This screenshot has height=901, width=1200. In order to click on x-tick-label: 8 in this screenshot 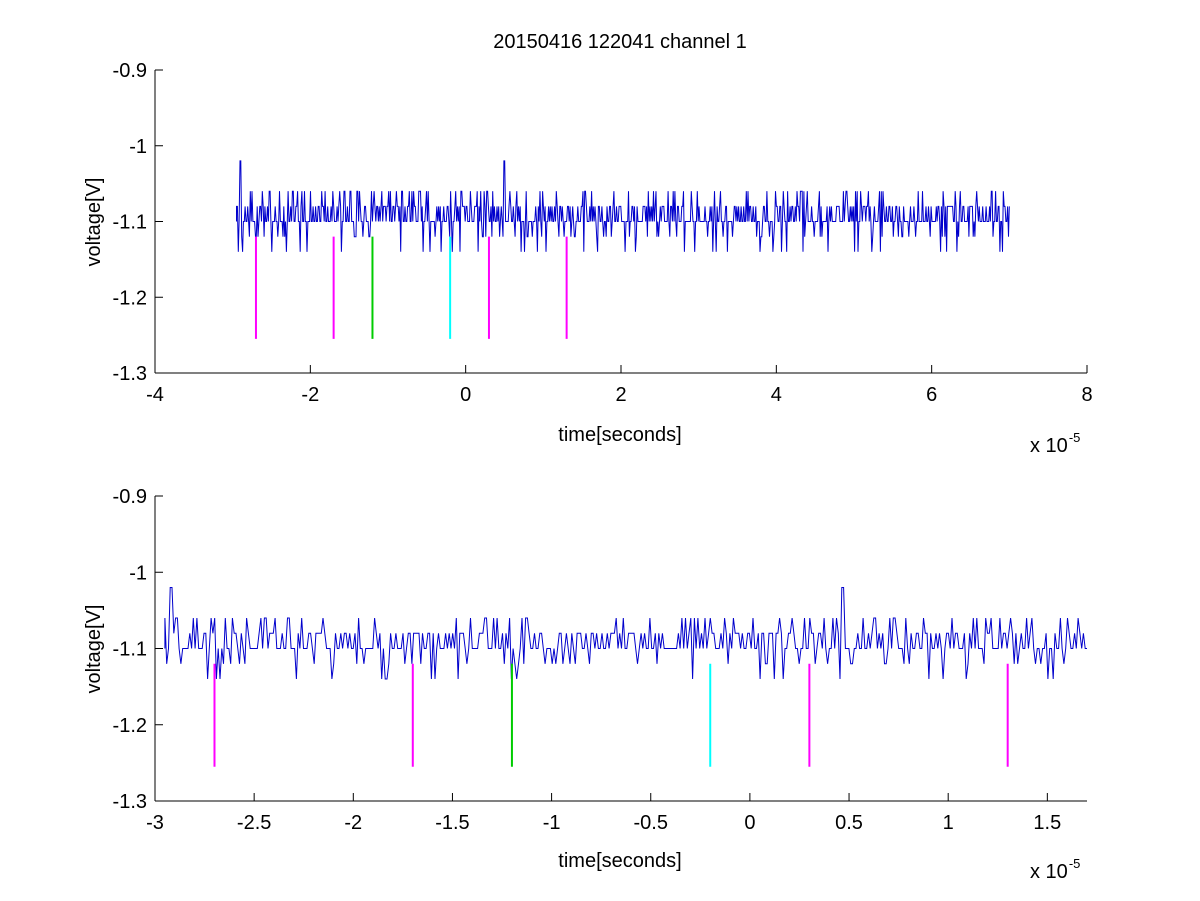, I will do `click(1086, 395)`.